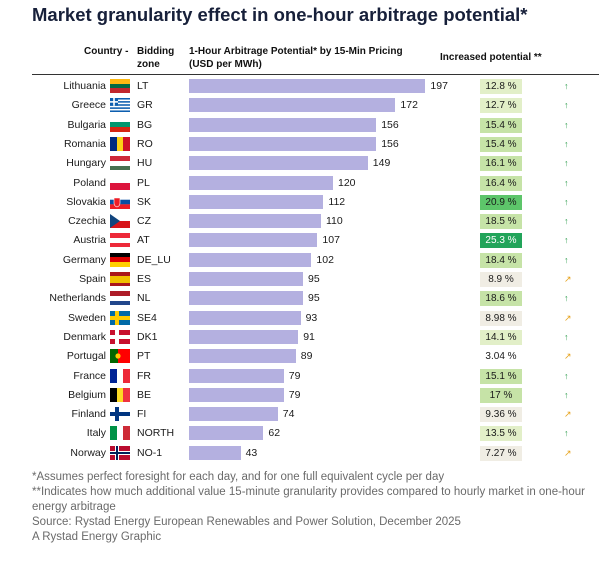 This screenshot has height=566, width=612. I want to click on country-label: Germany, so click(84, 259).